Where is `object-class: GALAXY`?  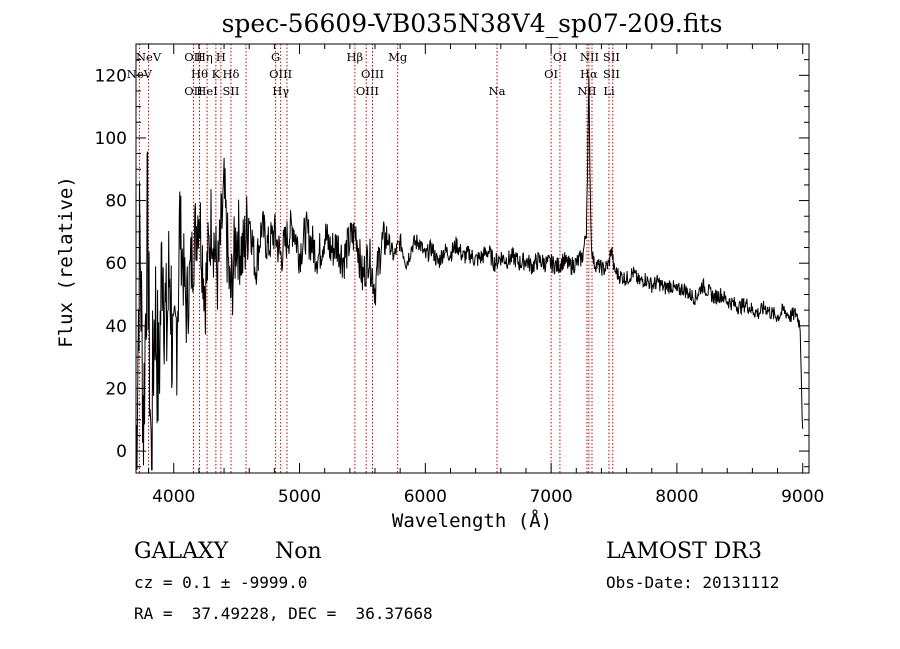 object-class: GALAXY is located at coordinates (181, 551).